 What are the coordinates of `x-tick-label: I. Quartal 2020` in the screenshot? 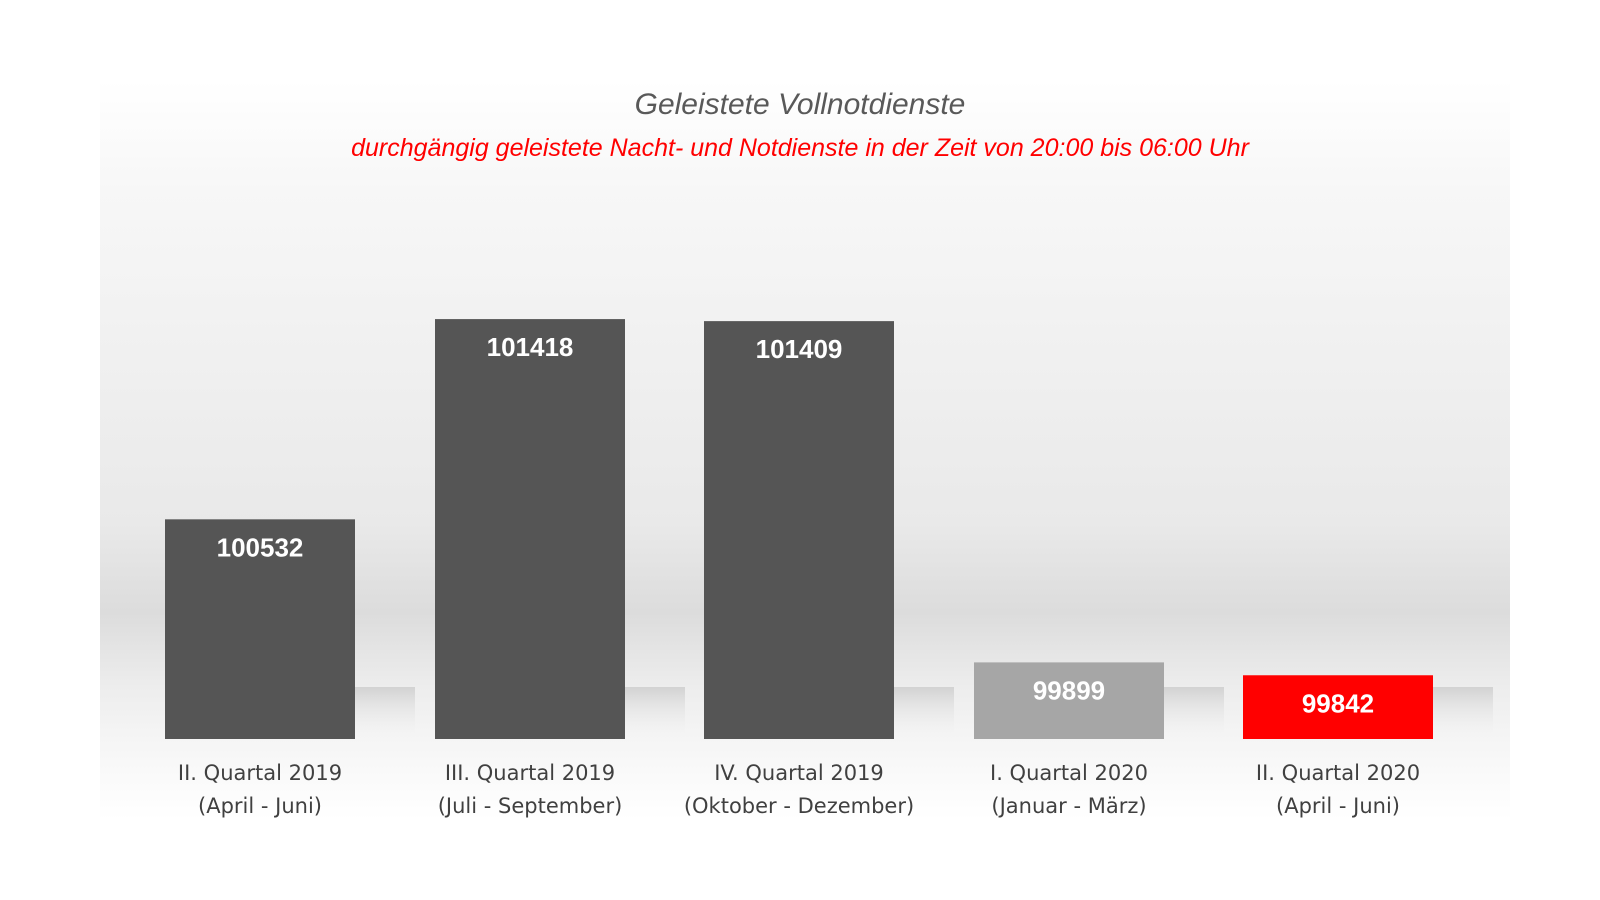 It's located at (1069, 773).